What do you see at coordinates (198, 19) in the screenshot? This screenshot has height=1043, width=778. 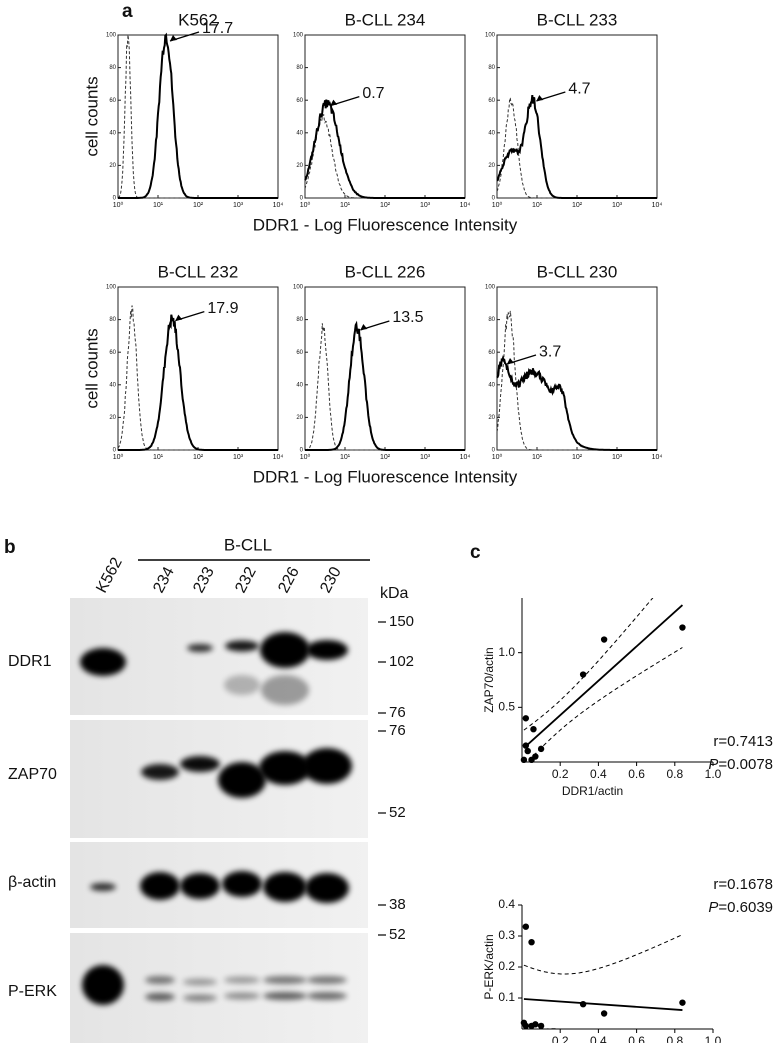 I see `histogram-title: K562` at bounding box center [198, 19].